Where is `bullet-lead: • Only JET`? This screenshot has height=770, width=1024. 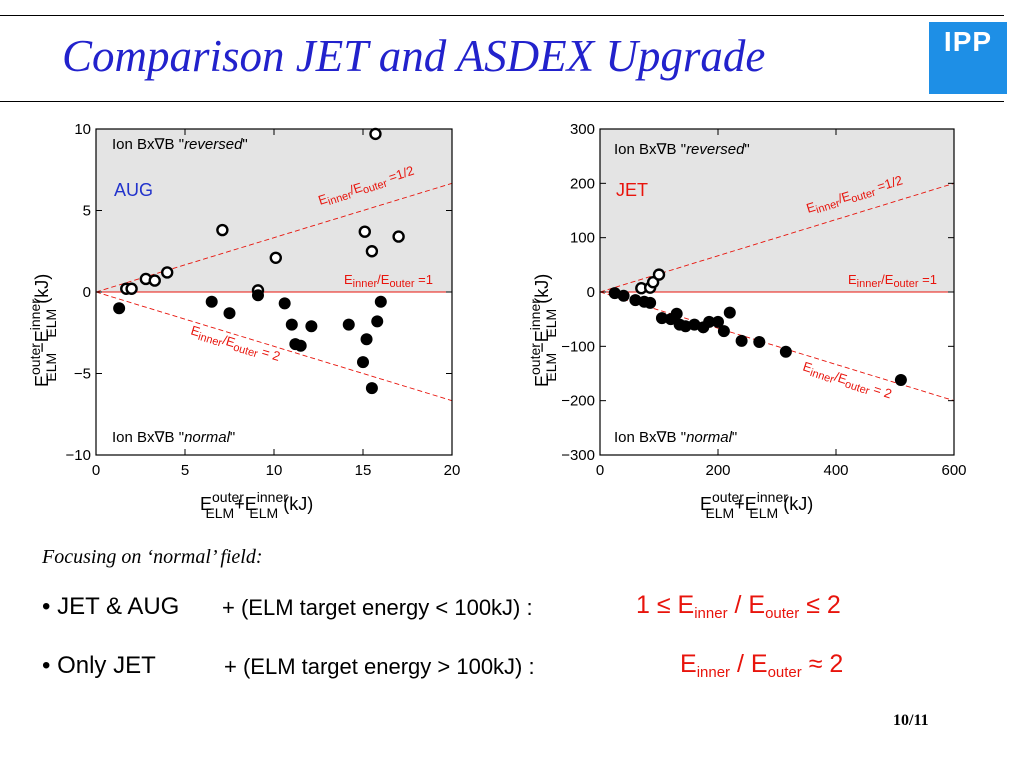
bullet-lead: • Only JET is located at coordinates (99, 665).